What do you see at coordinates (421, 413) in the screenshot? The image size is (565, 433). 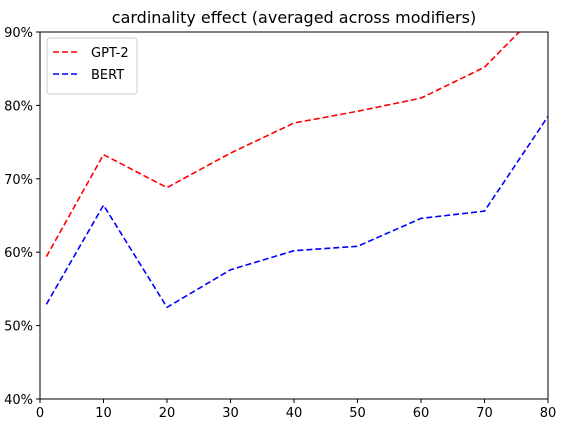 I see `x-tick-label: 60` at bounding box center [421, 413].